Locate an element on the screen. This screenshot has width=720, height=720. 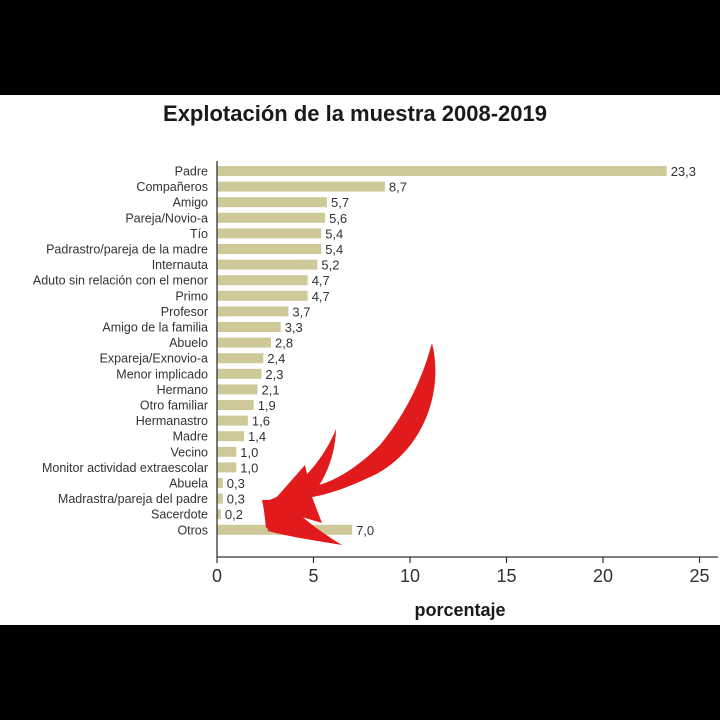
value-label: 5,2 is located at coordinates (330, 265).